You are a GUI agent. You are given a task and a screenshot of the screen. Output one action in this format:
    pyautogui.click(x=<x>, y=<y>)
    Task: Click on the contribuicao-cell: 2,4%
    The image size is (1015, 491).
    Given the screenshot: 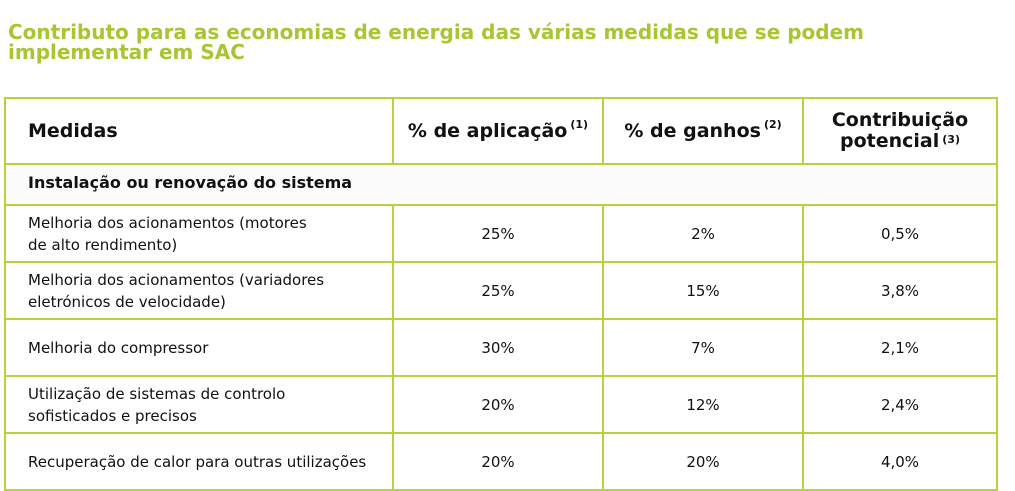 What is the action you would take?
    pyautogui.click(x=900, y=404)
    